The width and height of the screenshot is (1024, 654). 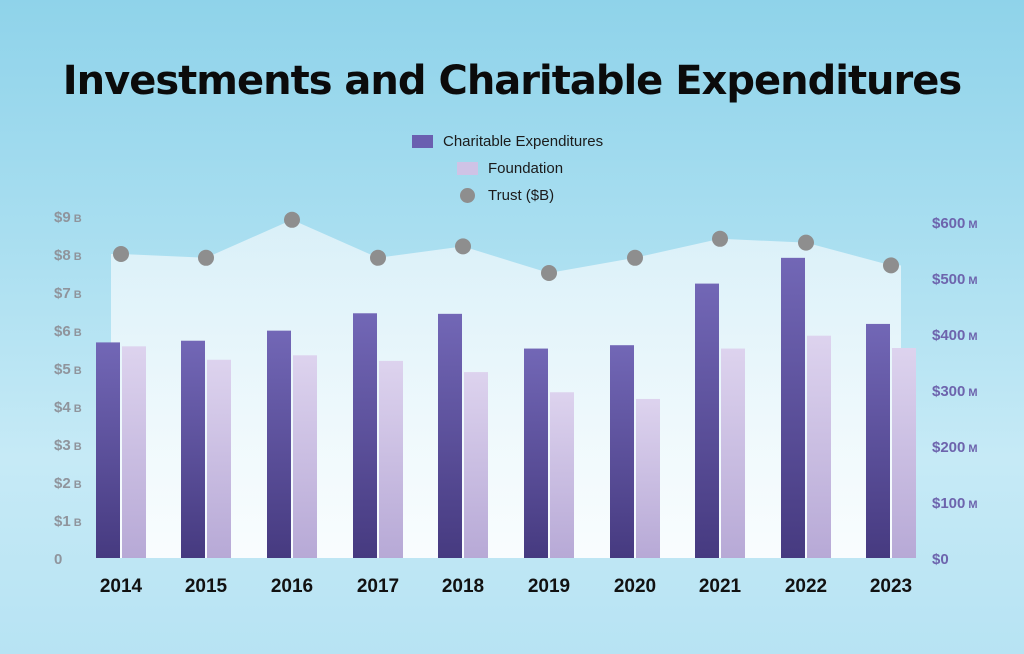 What do you see at coordinates (904, 453) in the screenshot?
I see `bar-foundation-2023` at bounding box center [904, 453].